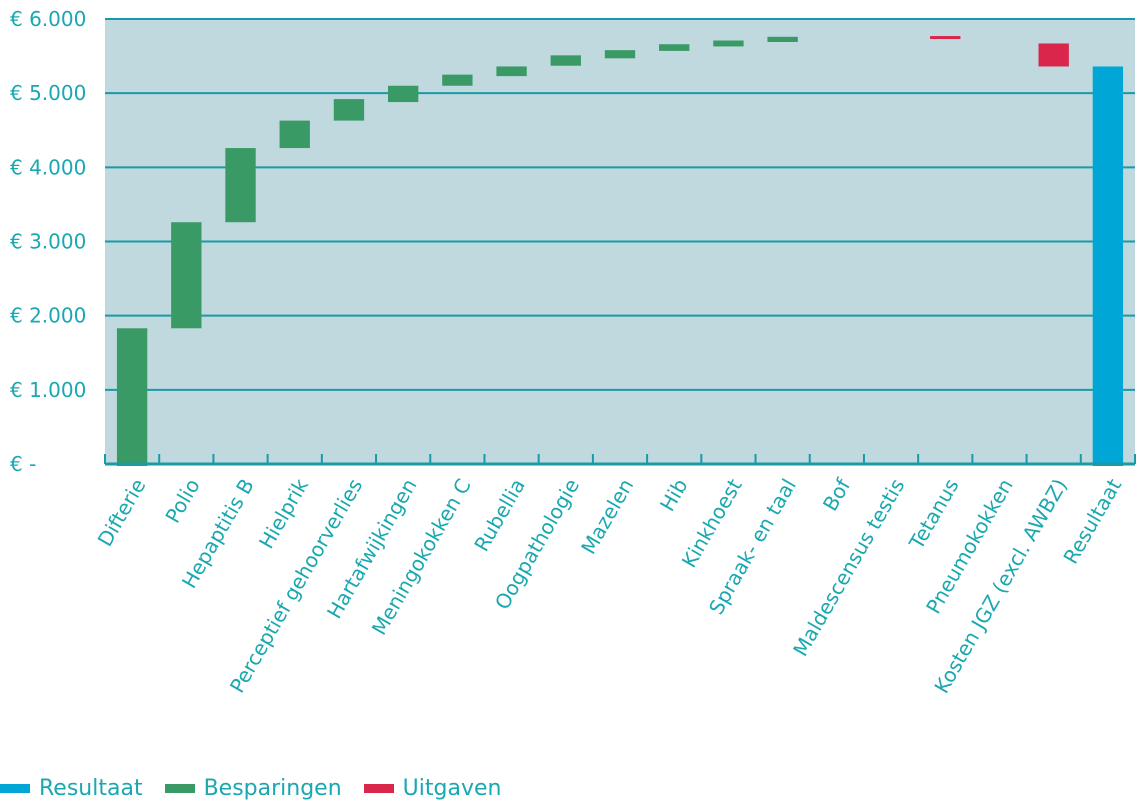  Describe the element at coordinates (182, 501) in the screenshot. I see `x-category-label: Polio` at that location.